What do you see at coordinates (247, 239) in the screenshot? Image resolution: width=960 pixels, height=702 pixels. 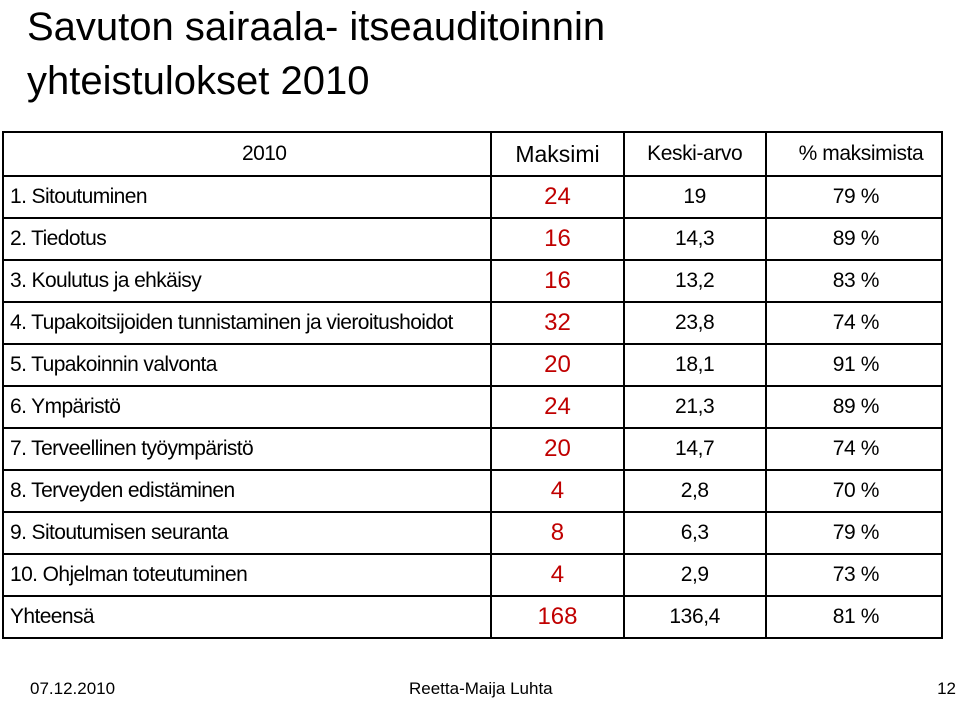 I see `row-label: 2. Tiedotus` at bounding box center [247, 239].